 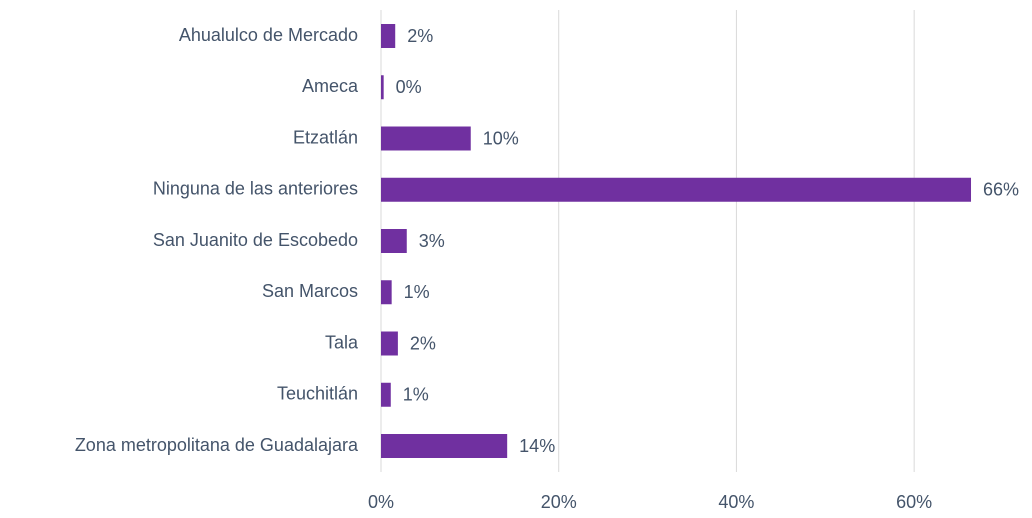 I want to click on y-tick-label: Ninguna de las anteriores, so click(x=255, y=189).